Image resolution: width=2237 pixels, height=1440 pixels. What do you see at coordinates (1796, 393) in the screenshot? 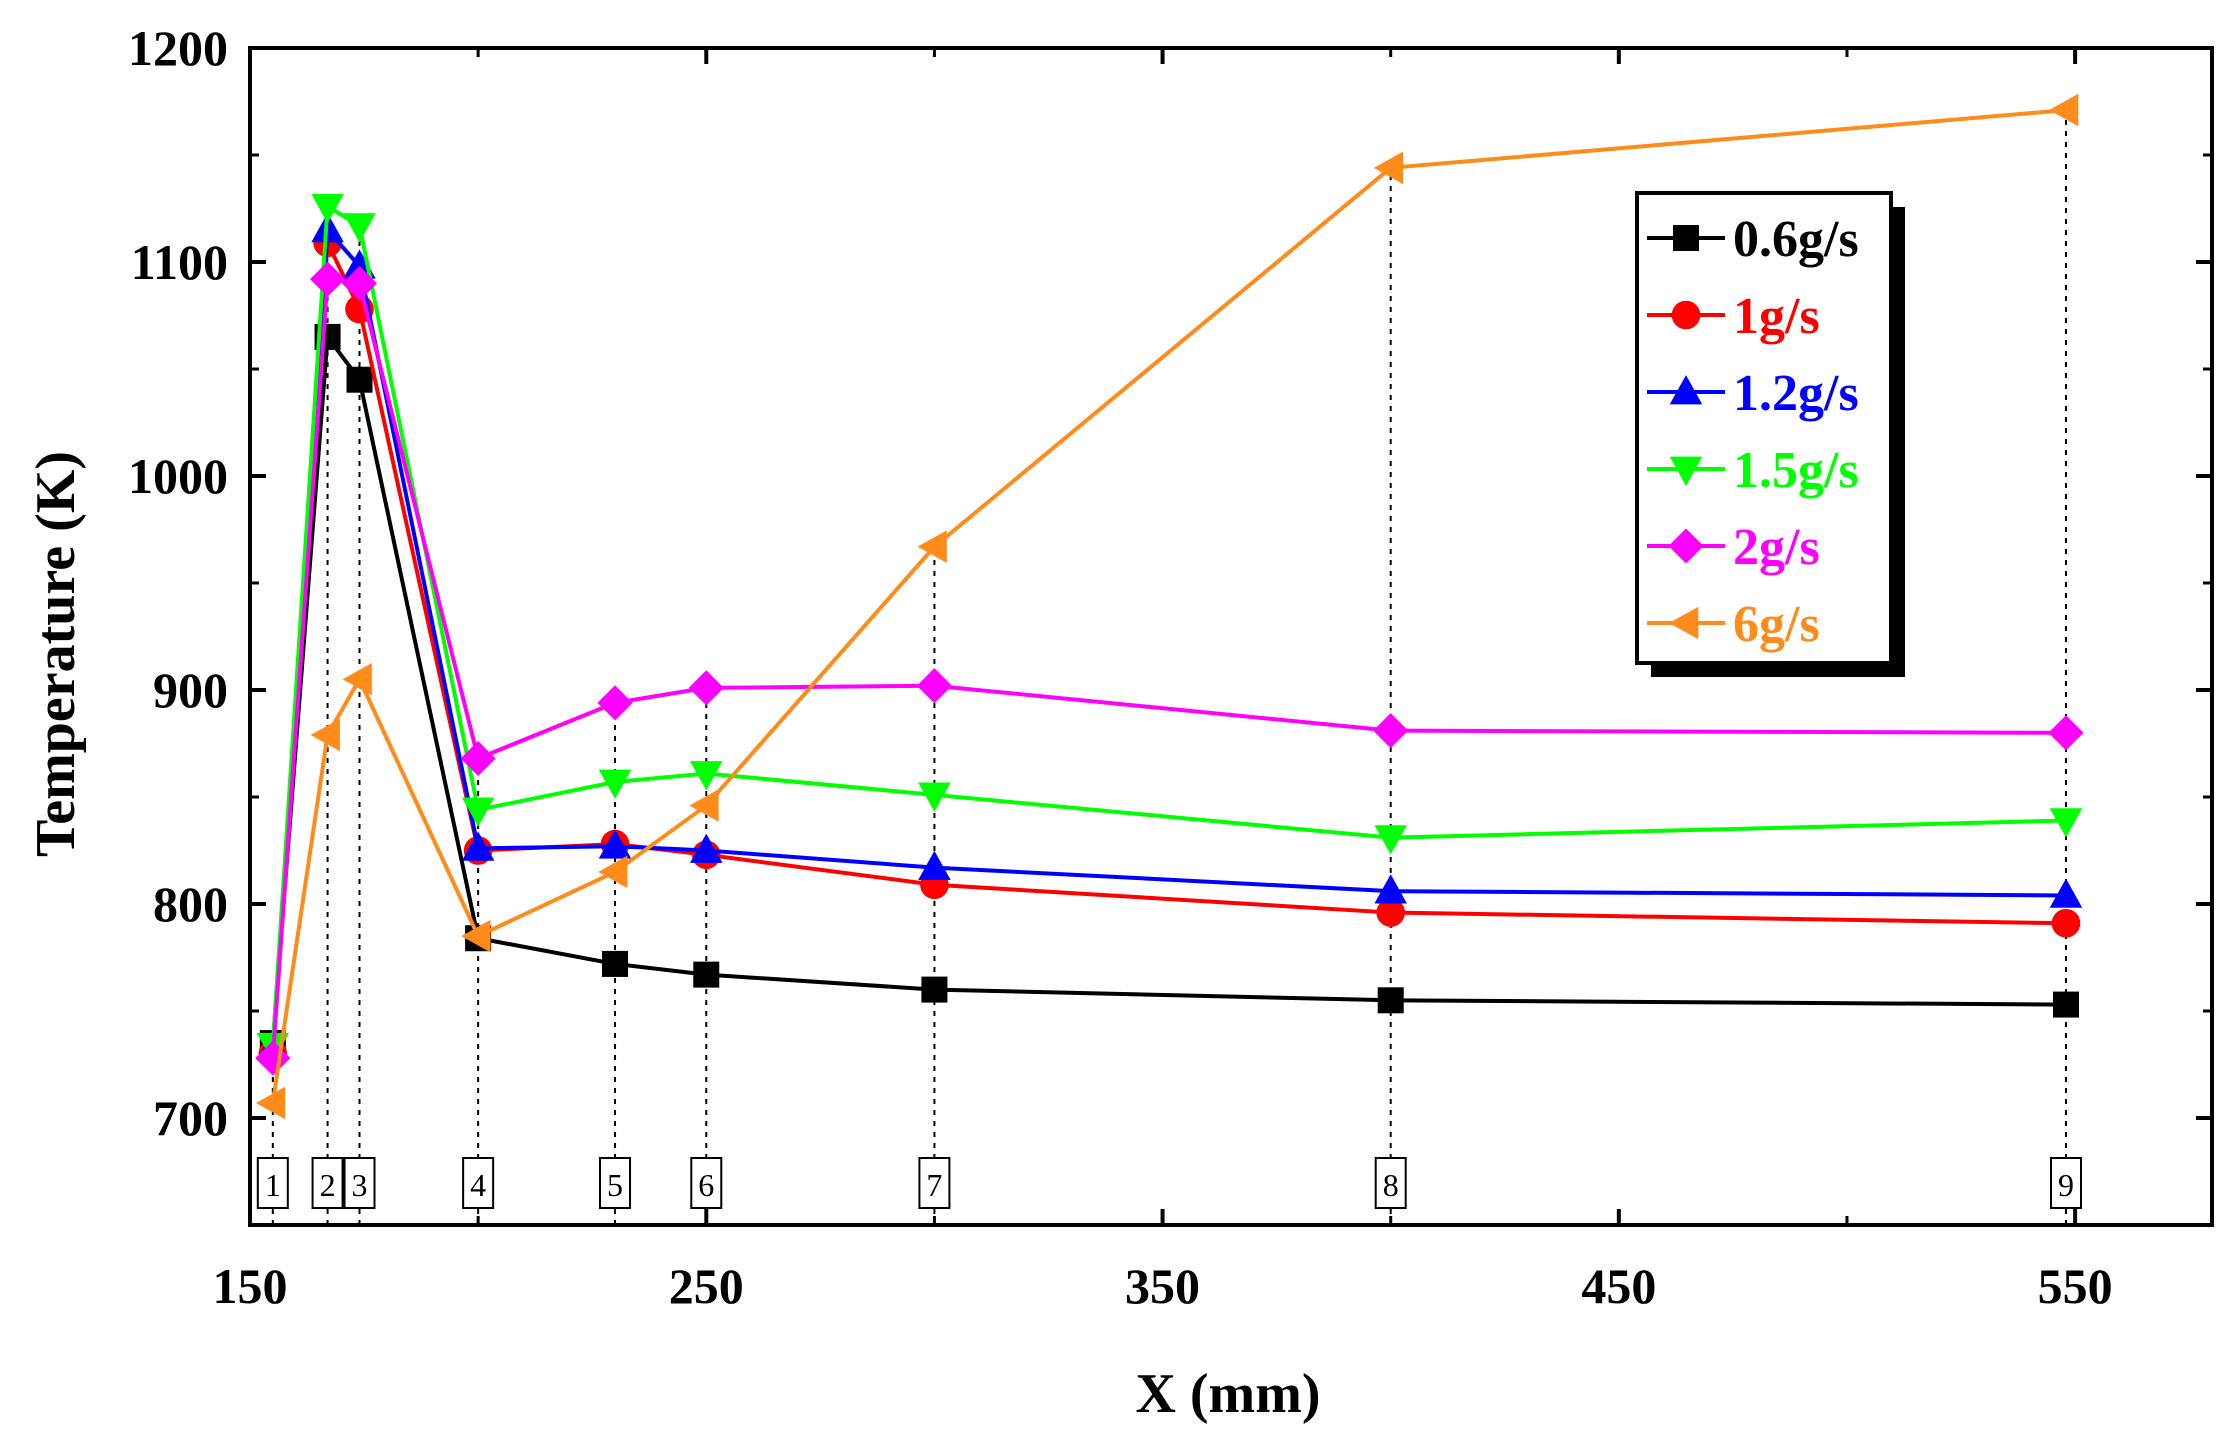
I see `legend-label: 1.2g/s` at bounding box center [1796, 393].